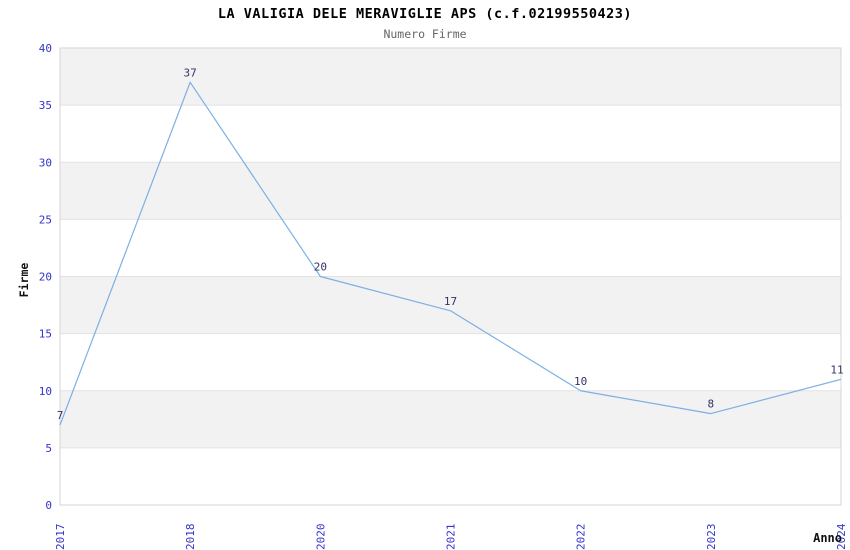 The width and height of the screenshot is (850, 550). Describe the element at coordinates (711, 537) in the screenshot. I see `x-tick-label: 2023` at that location.